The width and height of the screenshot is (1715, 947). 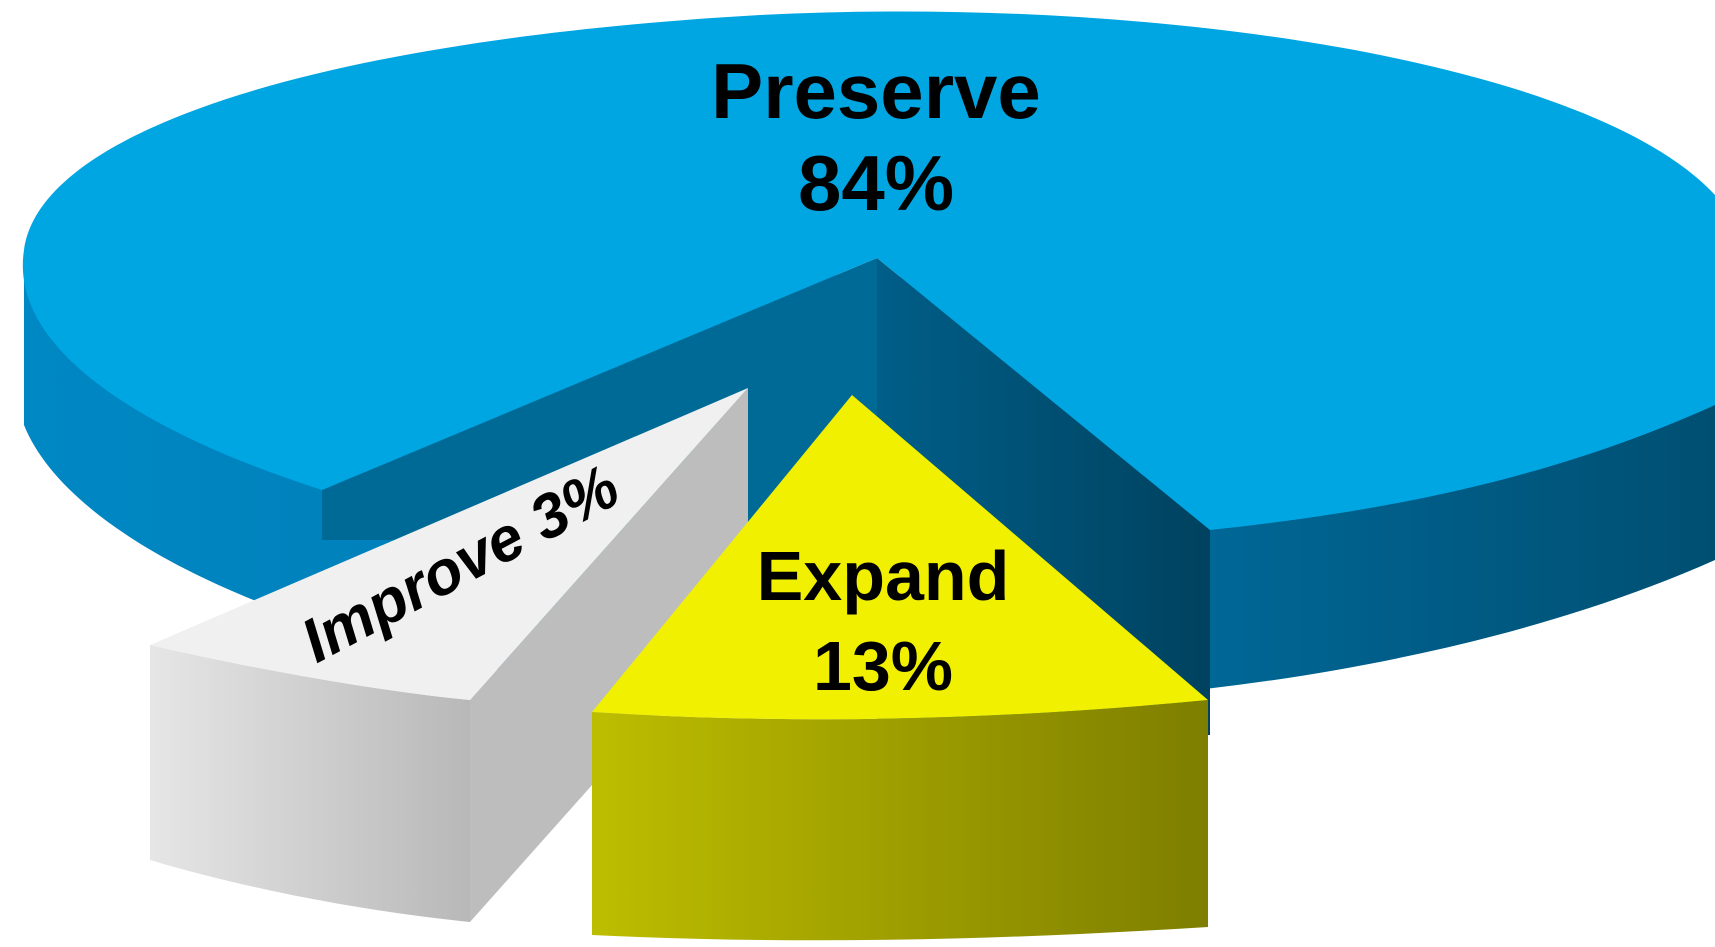 I want to click on pie-slice-improve-cut, so click(x=609, y=655).